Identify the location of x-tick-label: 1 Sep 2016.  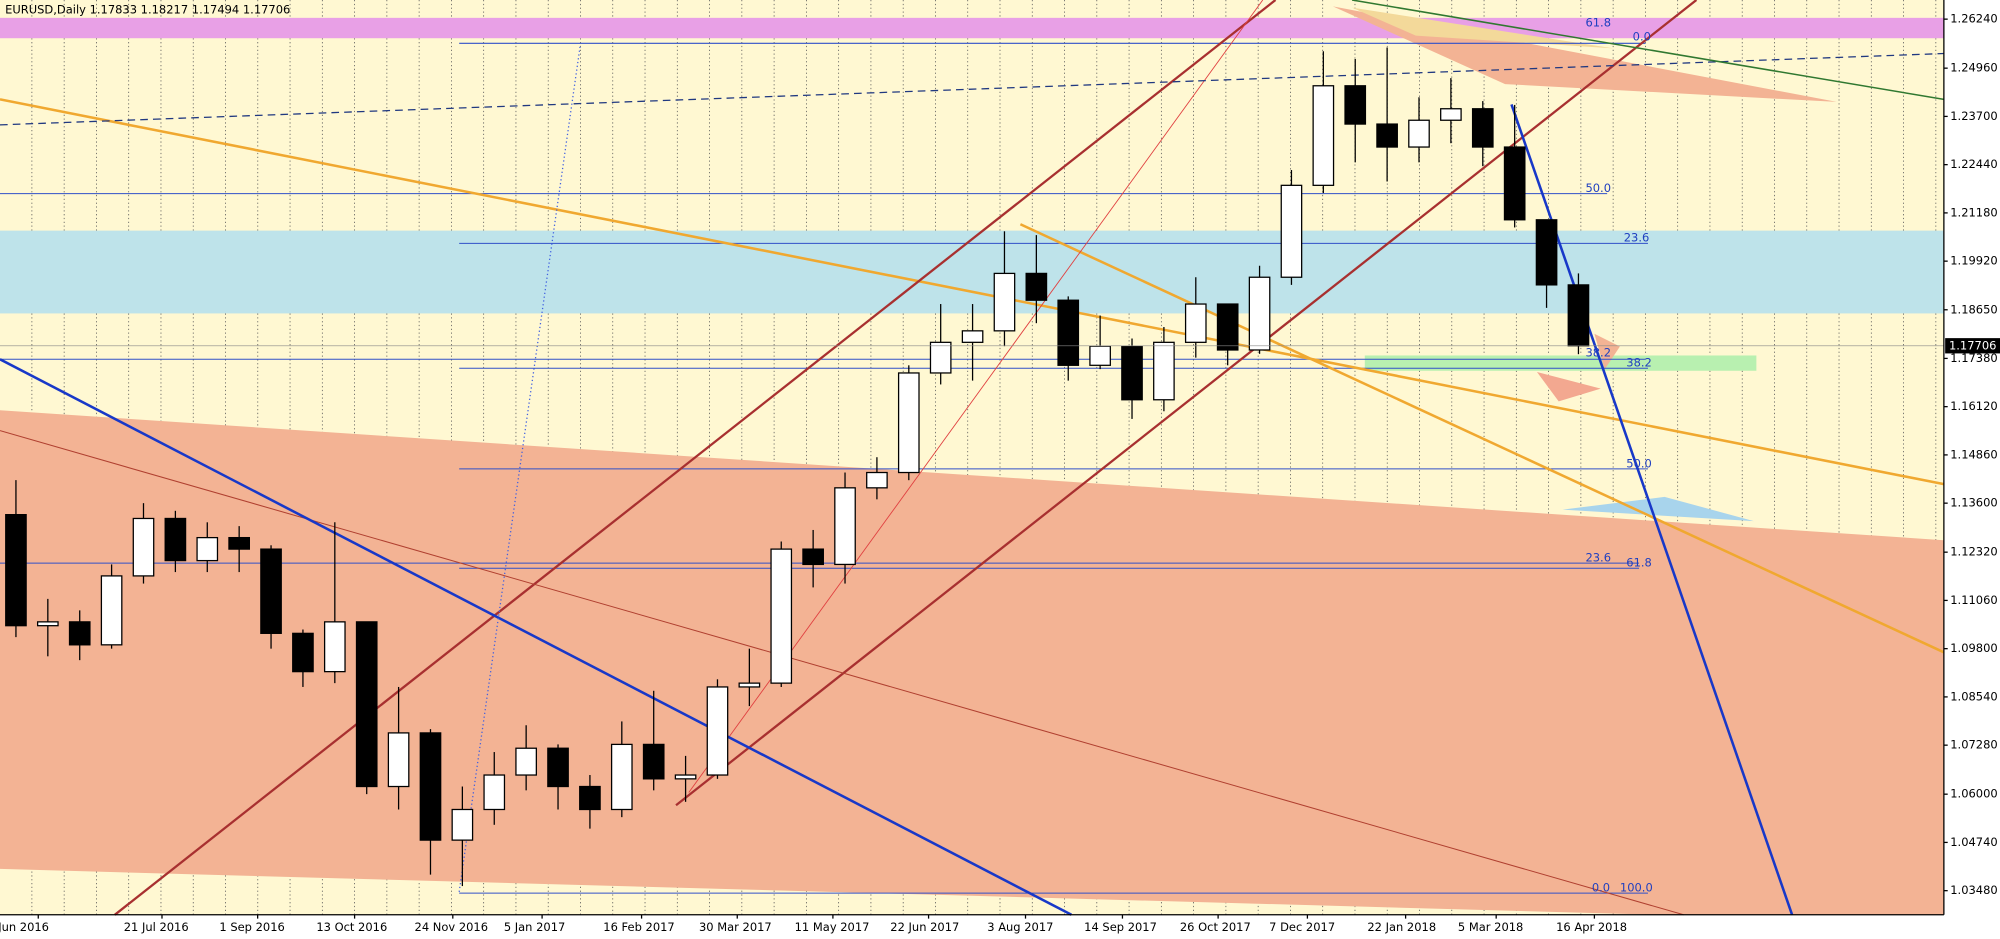
(251, 927).